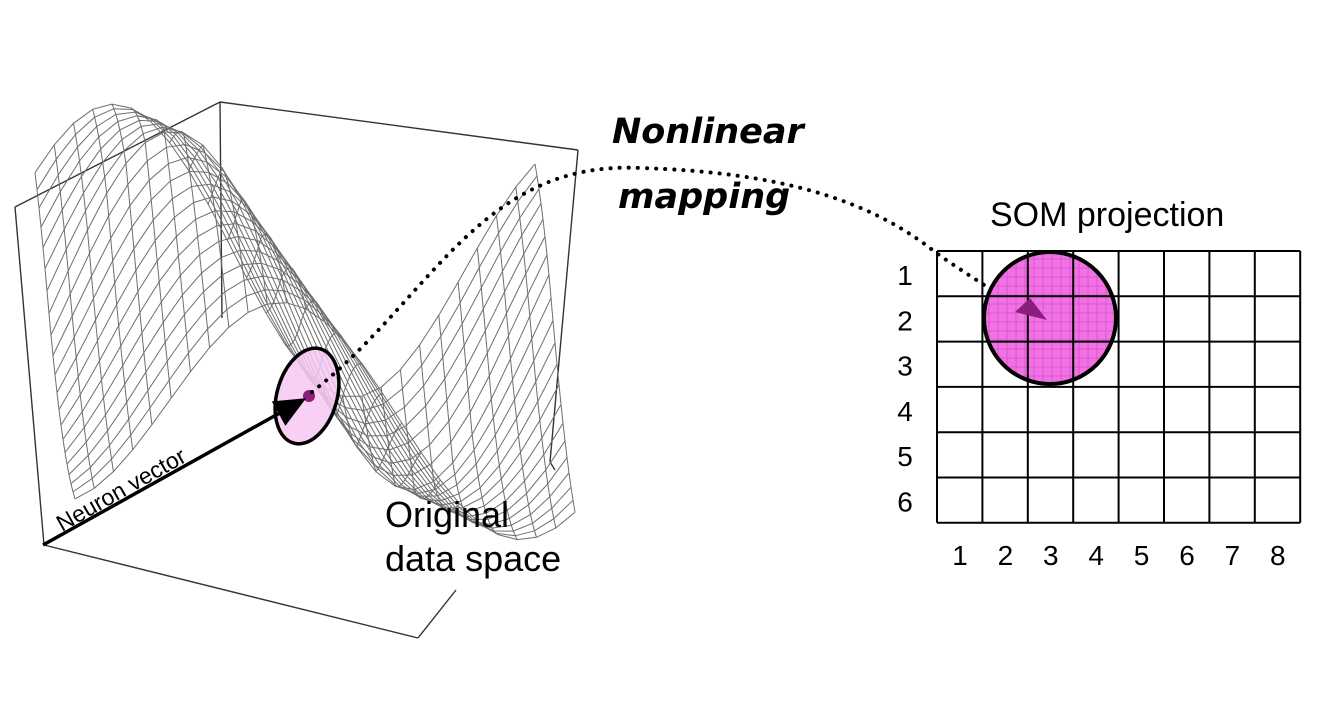 Image resolution: width=1324 pixels, height=717 pixels. I want to click on som-row-label: 6, so click(905, 502).